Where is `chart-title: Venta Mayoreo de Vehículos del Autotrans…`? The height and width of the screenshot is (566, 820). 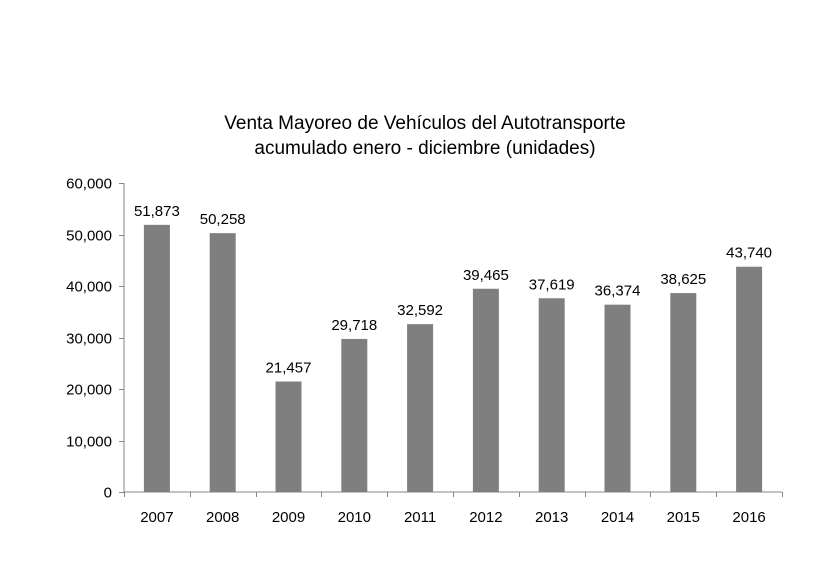
chart-title: Venta Mayoreo de Vehículos del Autotrans… is located at coordinates (425, 123).